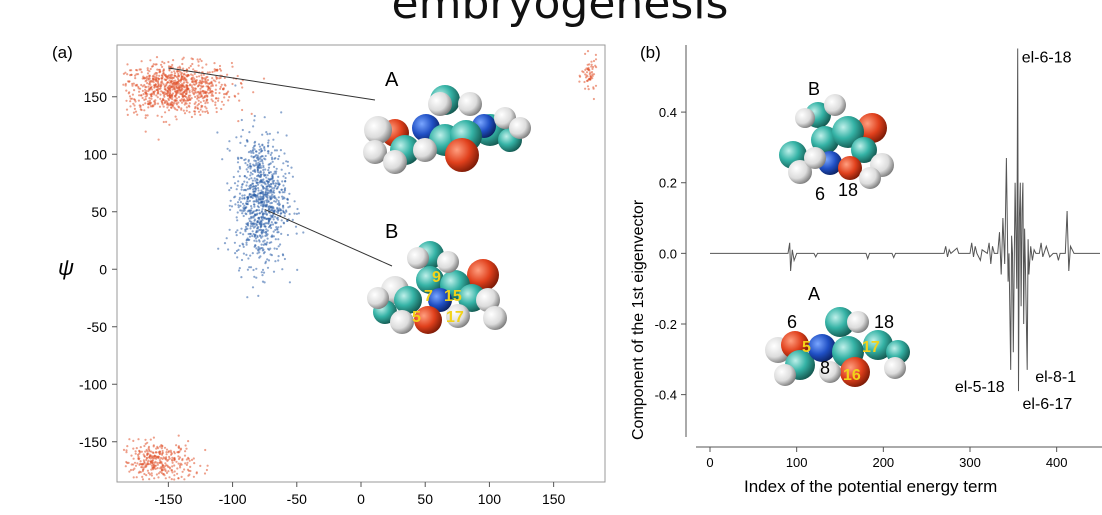 This screenshot has width=1102, height=515. What do you see at coordinates (797, 462) in the screenshot?
I see `x-tick-label: 100` at bounding box center [797, 462].